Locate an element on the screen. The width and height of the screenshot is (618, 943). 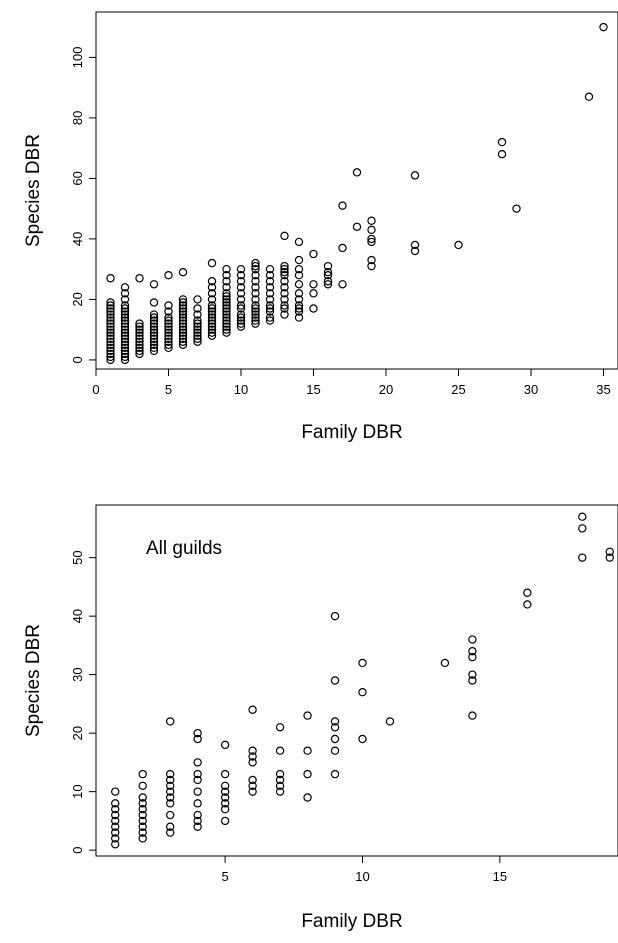
top-y-axis-label: Species DBR is located at coordinates (33, 190).